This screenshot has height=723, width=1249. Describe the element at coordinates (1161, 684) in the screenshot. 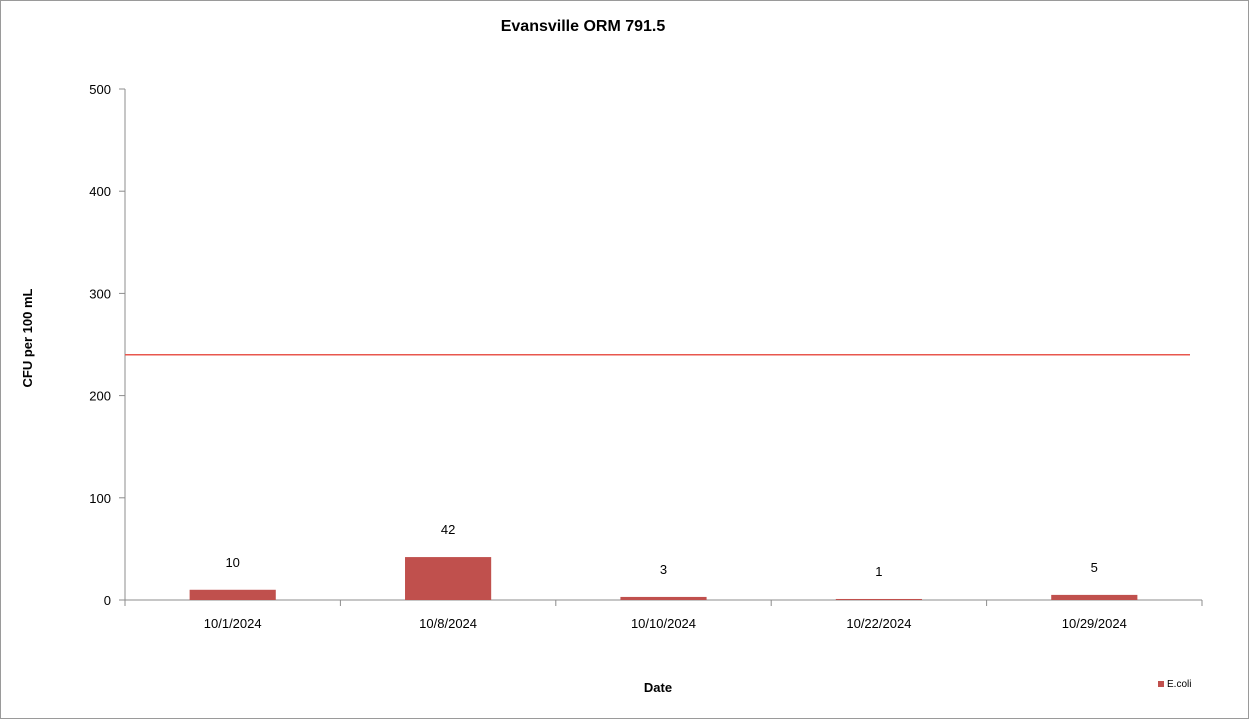

I see `legend-swatch-ecoli` at that location.